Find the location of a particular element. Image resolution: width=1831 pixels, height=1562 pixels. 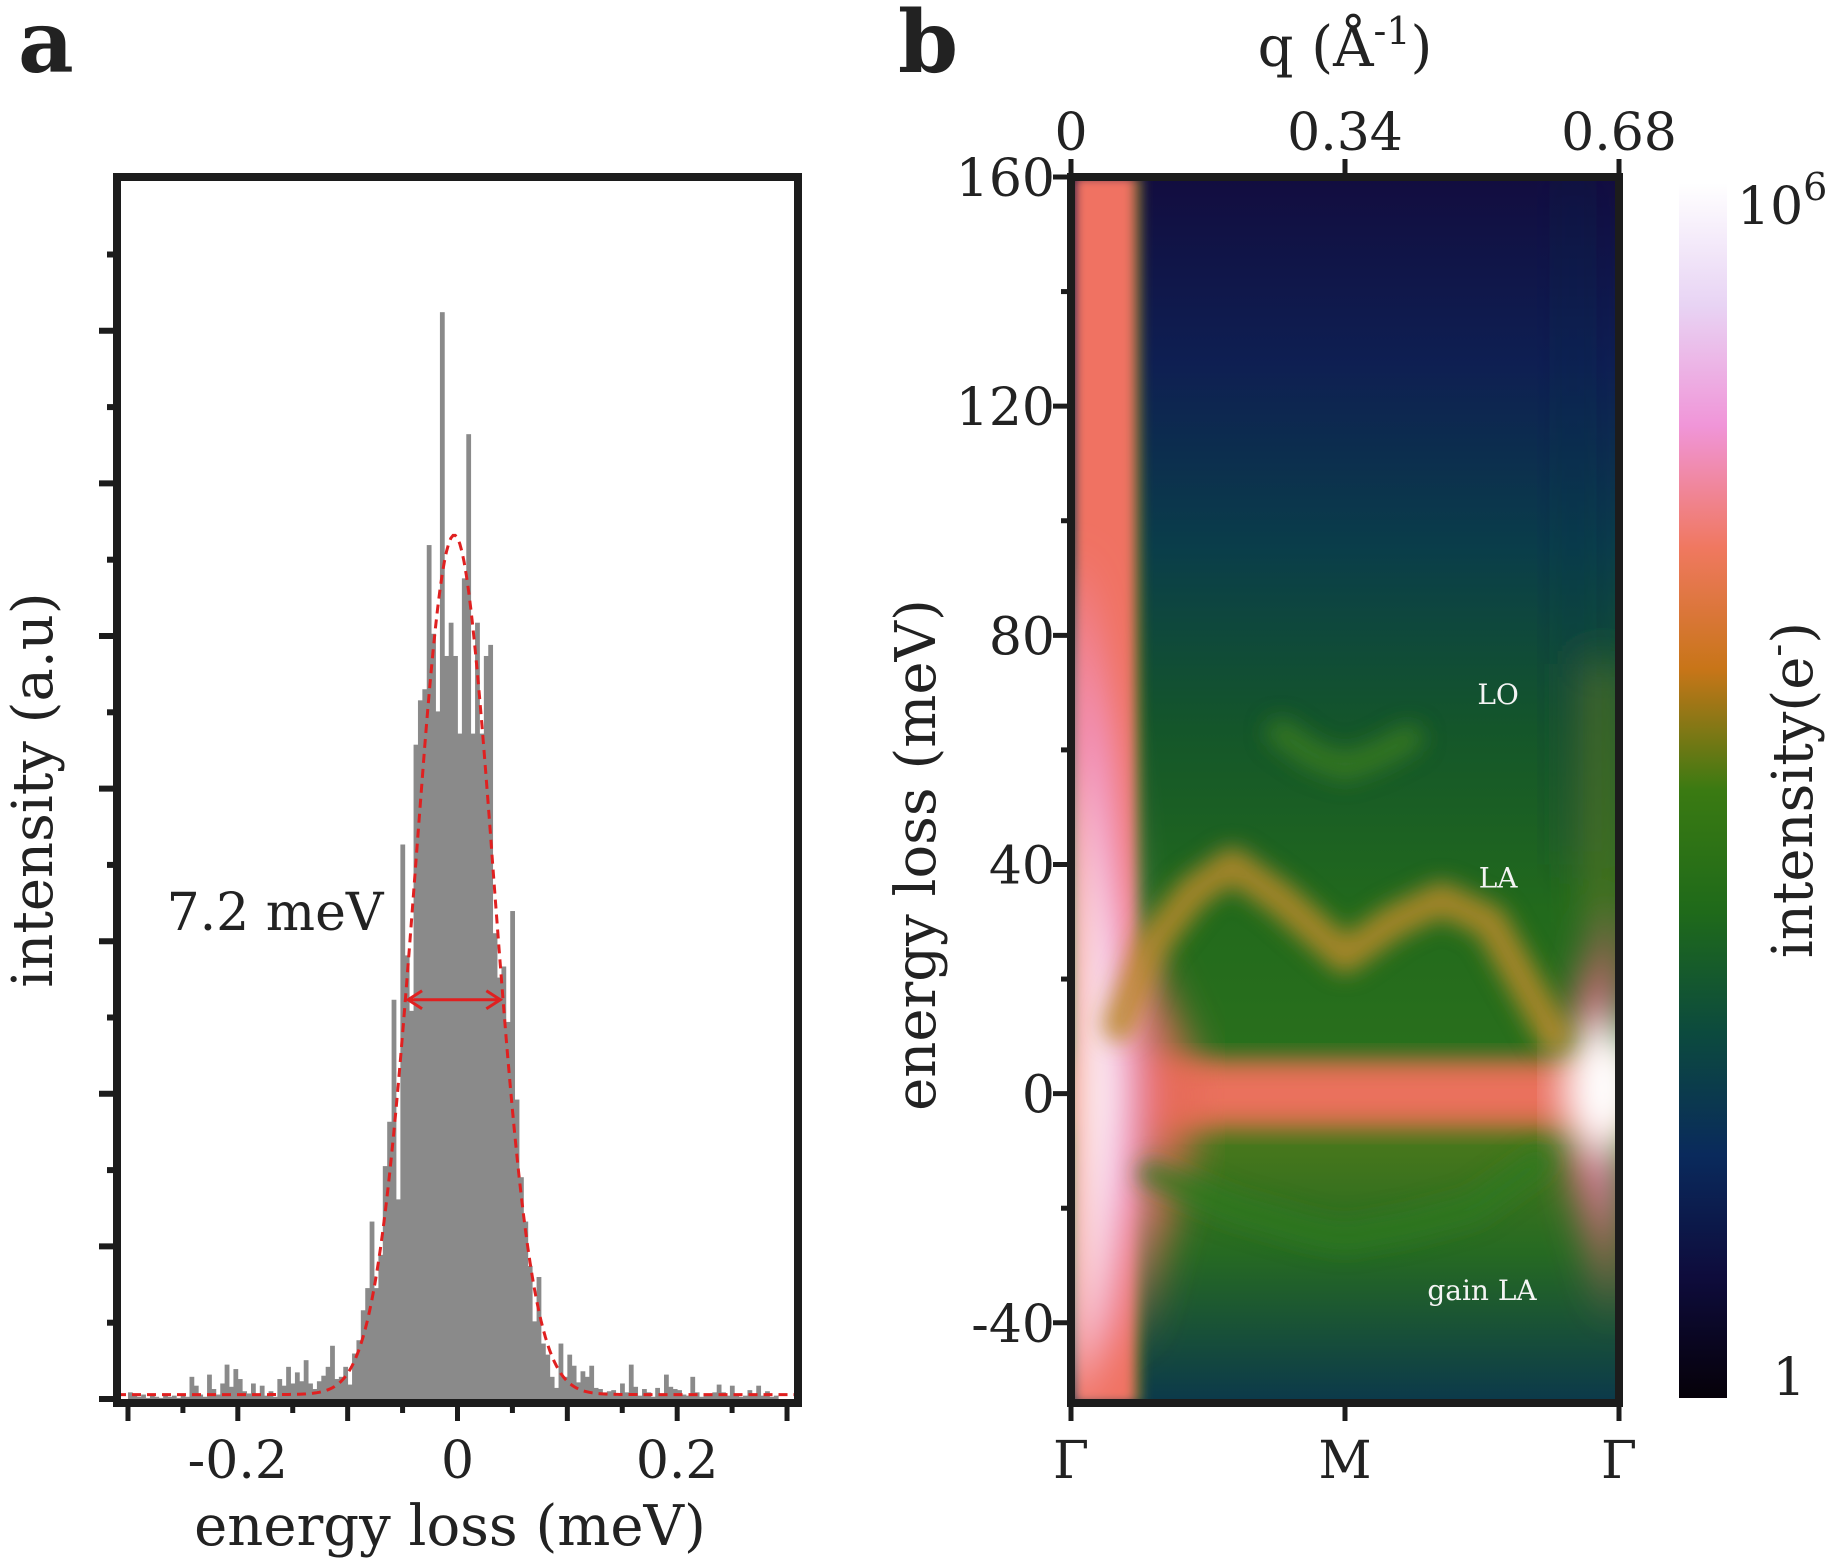

panel-a-x-tick-label: 0.2 is located at coordinates (677, 1461).